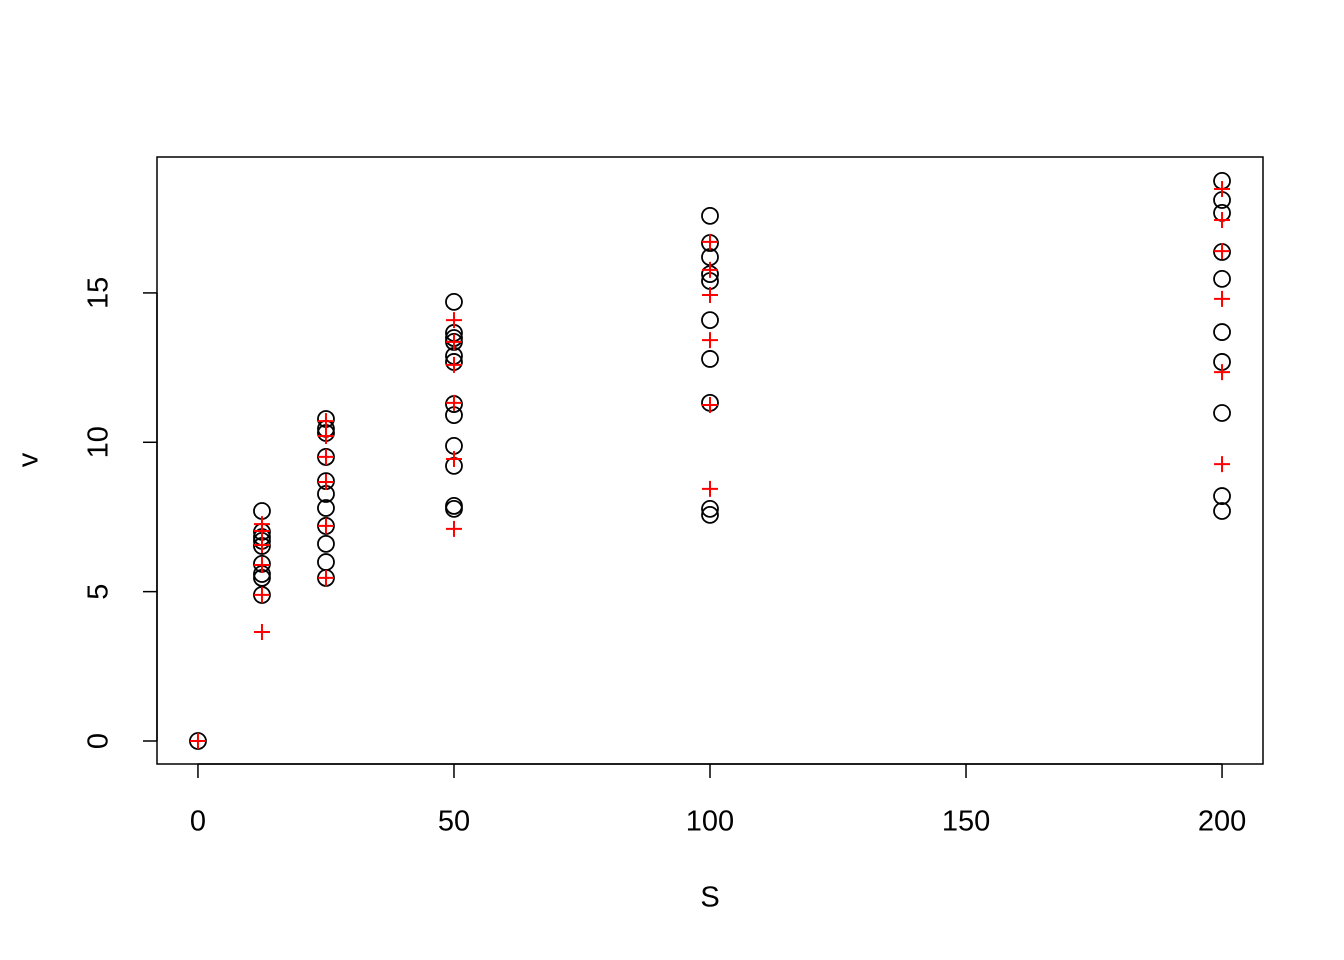 This screenshot has height=960, width=1344. I want to click on y-tick-label: 0, so click(99, 741).